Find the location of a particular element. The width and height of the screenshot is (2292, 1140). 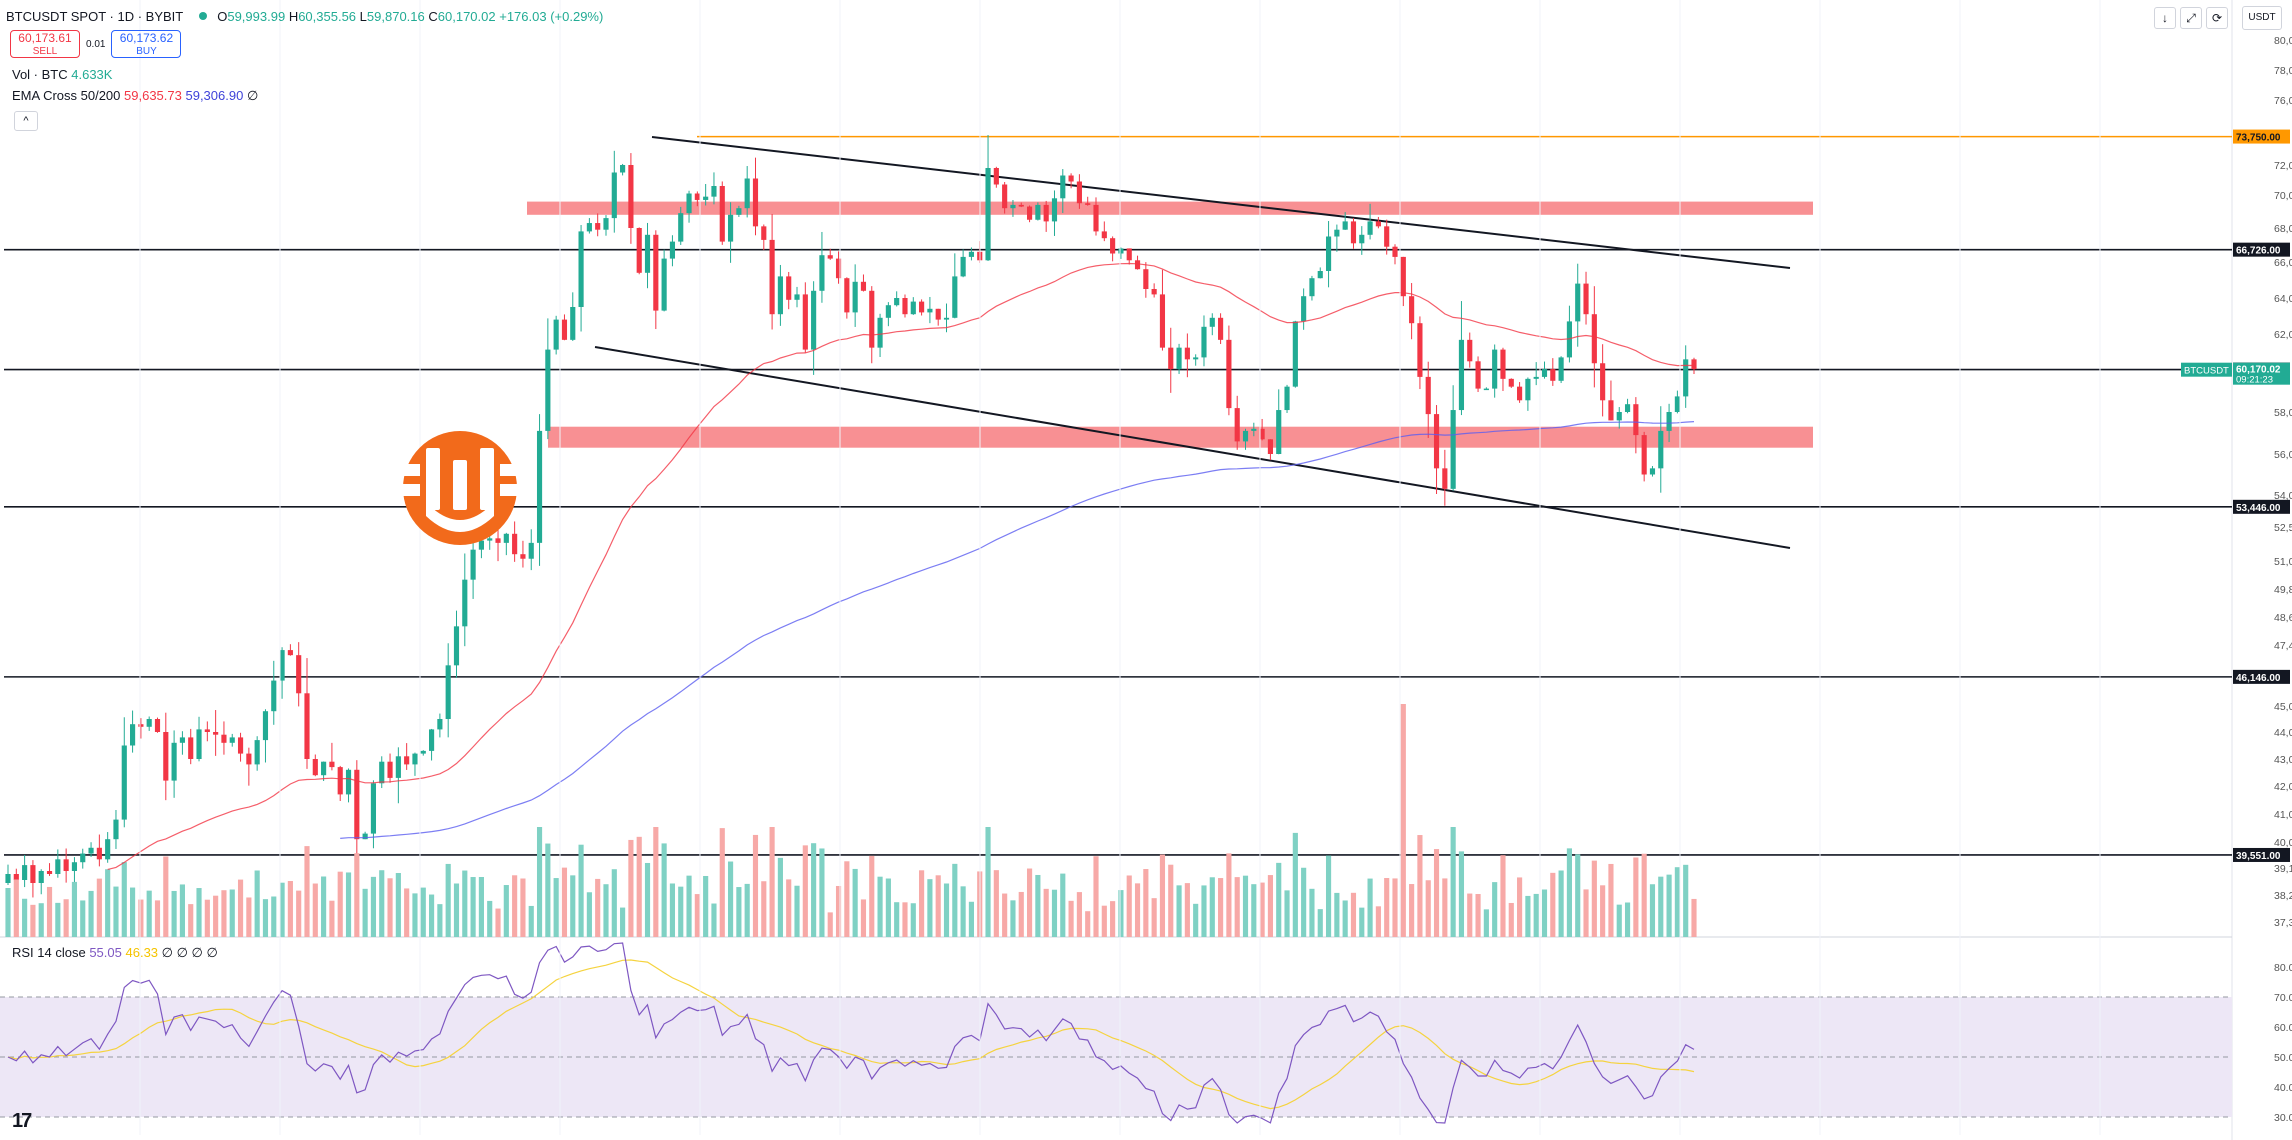

rsi-tick-label: 80.00 is located at coordinates (2283, 968).